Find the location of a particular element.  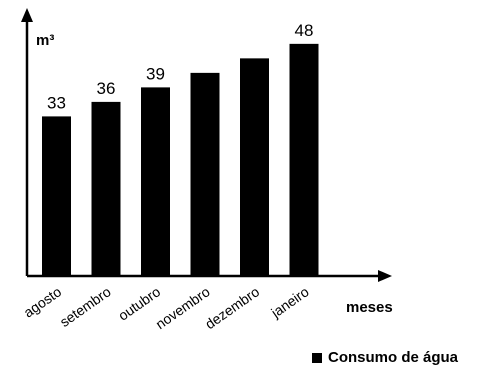

tick-label-janeiro: janeiro is located at coordinates (289, 302).